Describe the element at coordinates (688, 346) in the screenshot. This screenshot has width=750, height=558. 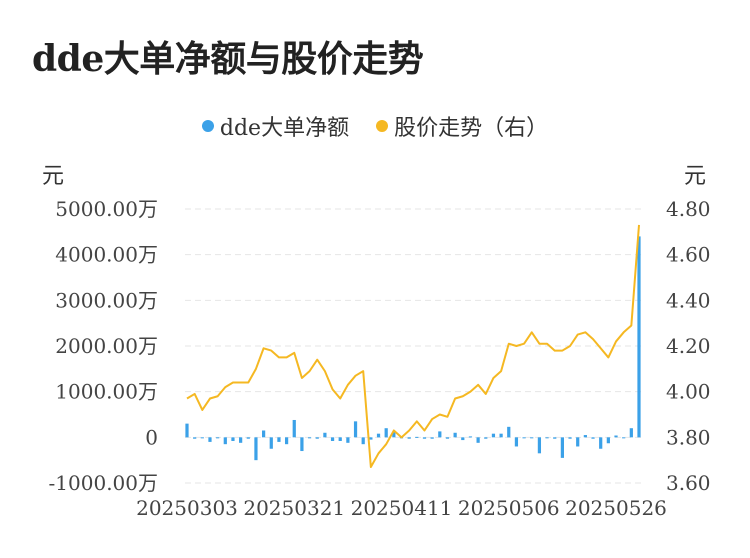
I see `right-tick-label: 4.20` at that location.